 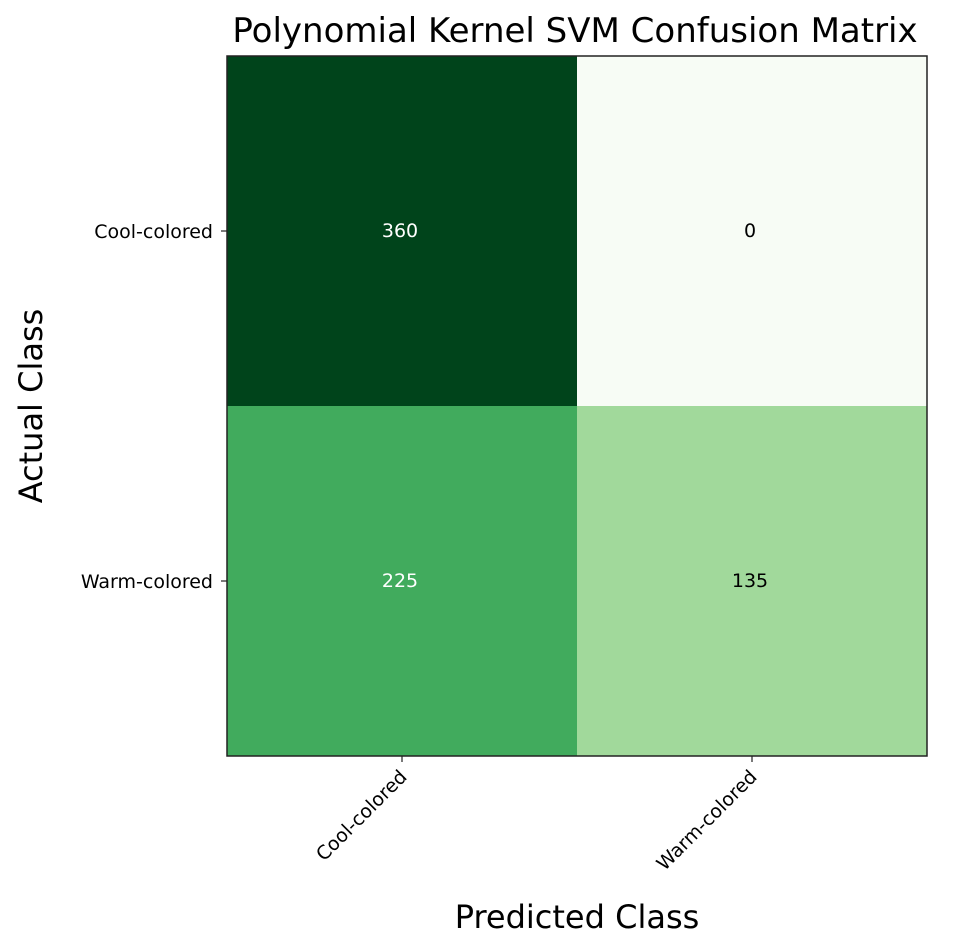 What do you see at coordinates (707, 820) in the screenshot?
I see `x-tick-label-1: Warm-colored` at bounding box center [707, 820].